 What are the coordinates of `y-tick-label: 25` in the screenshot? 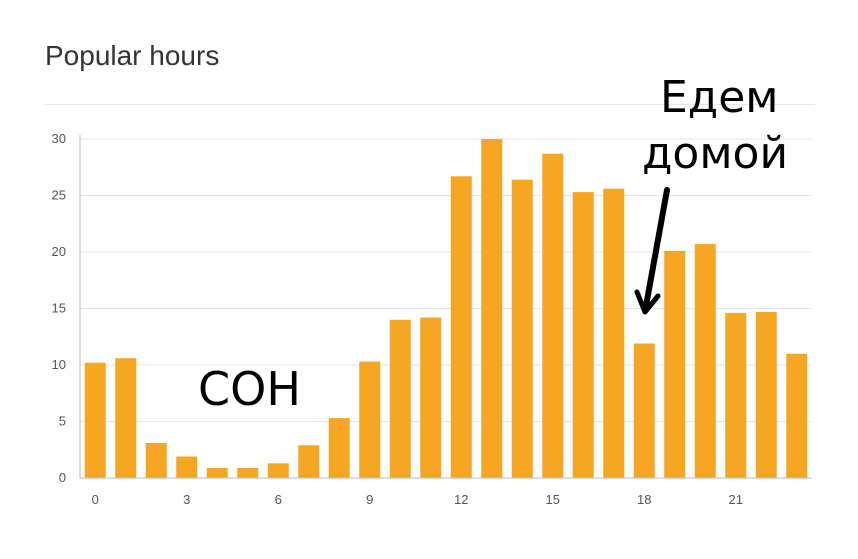 It's located at (59, 195).